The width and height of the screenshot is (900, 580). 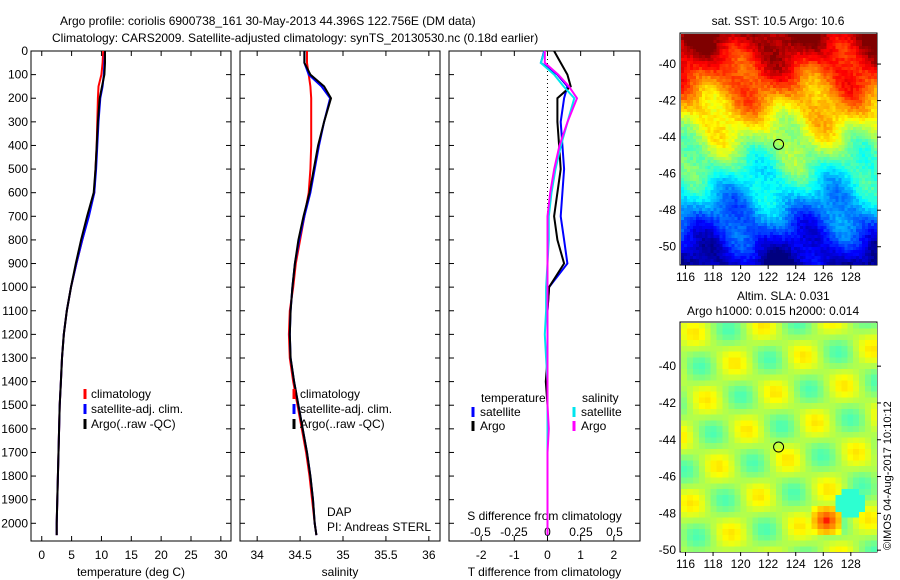 What do you see at coordinates (161, 555) in the screenshot?
I see `x-tick-label: 20` at bounding box center [161, 555].